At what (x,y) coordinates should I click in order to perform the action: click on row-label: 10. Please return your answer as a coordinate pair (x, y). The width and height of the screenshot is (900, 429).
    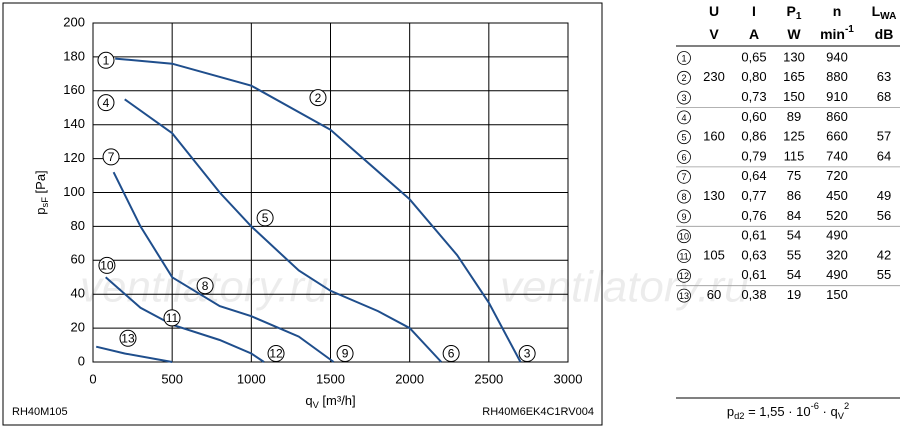
    Looking at the image, I should click on (684, 237).